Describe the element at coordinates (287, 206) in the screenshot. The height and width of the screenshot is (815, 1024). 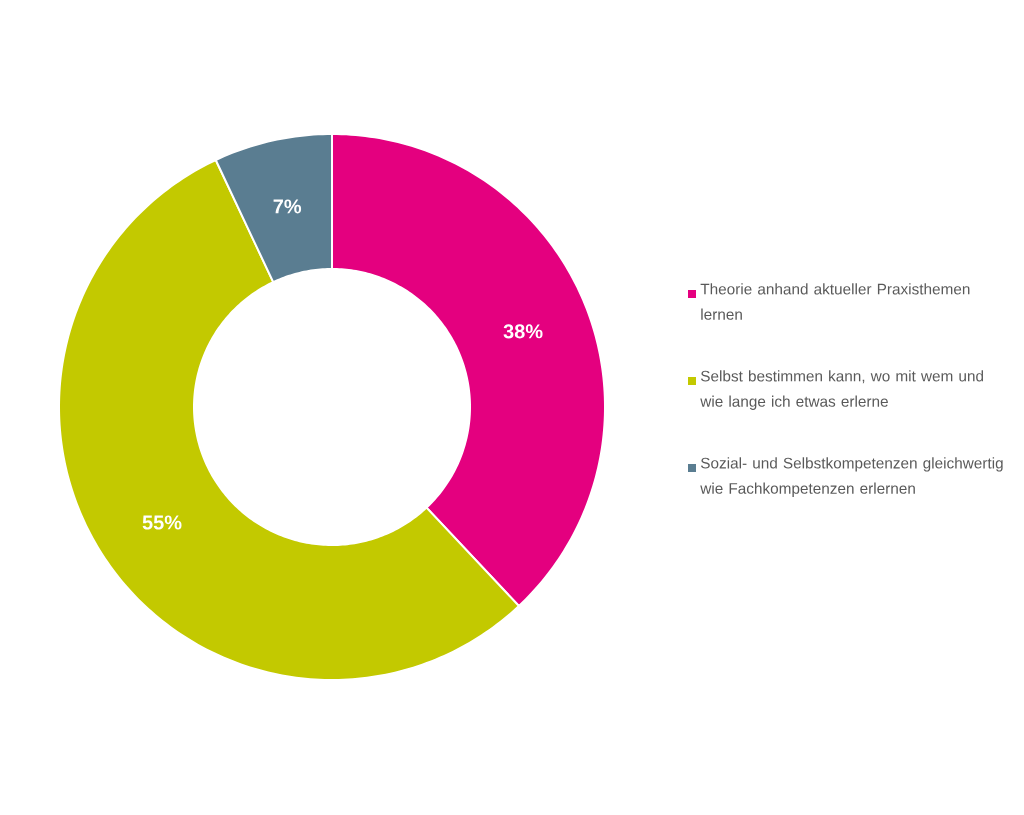
I see `data-label: 7%` at that location.